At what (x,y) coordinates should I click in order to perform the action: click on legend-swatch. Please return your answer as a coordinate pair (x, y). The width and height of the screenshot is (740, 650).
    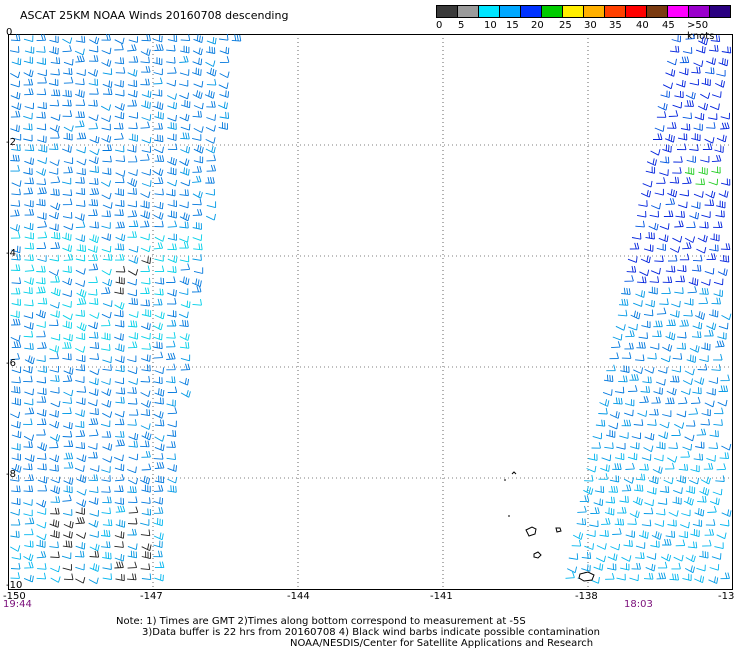
    Looking at the image, I should click on (468, 11).